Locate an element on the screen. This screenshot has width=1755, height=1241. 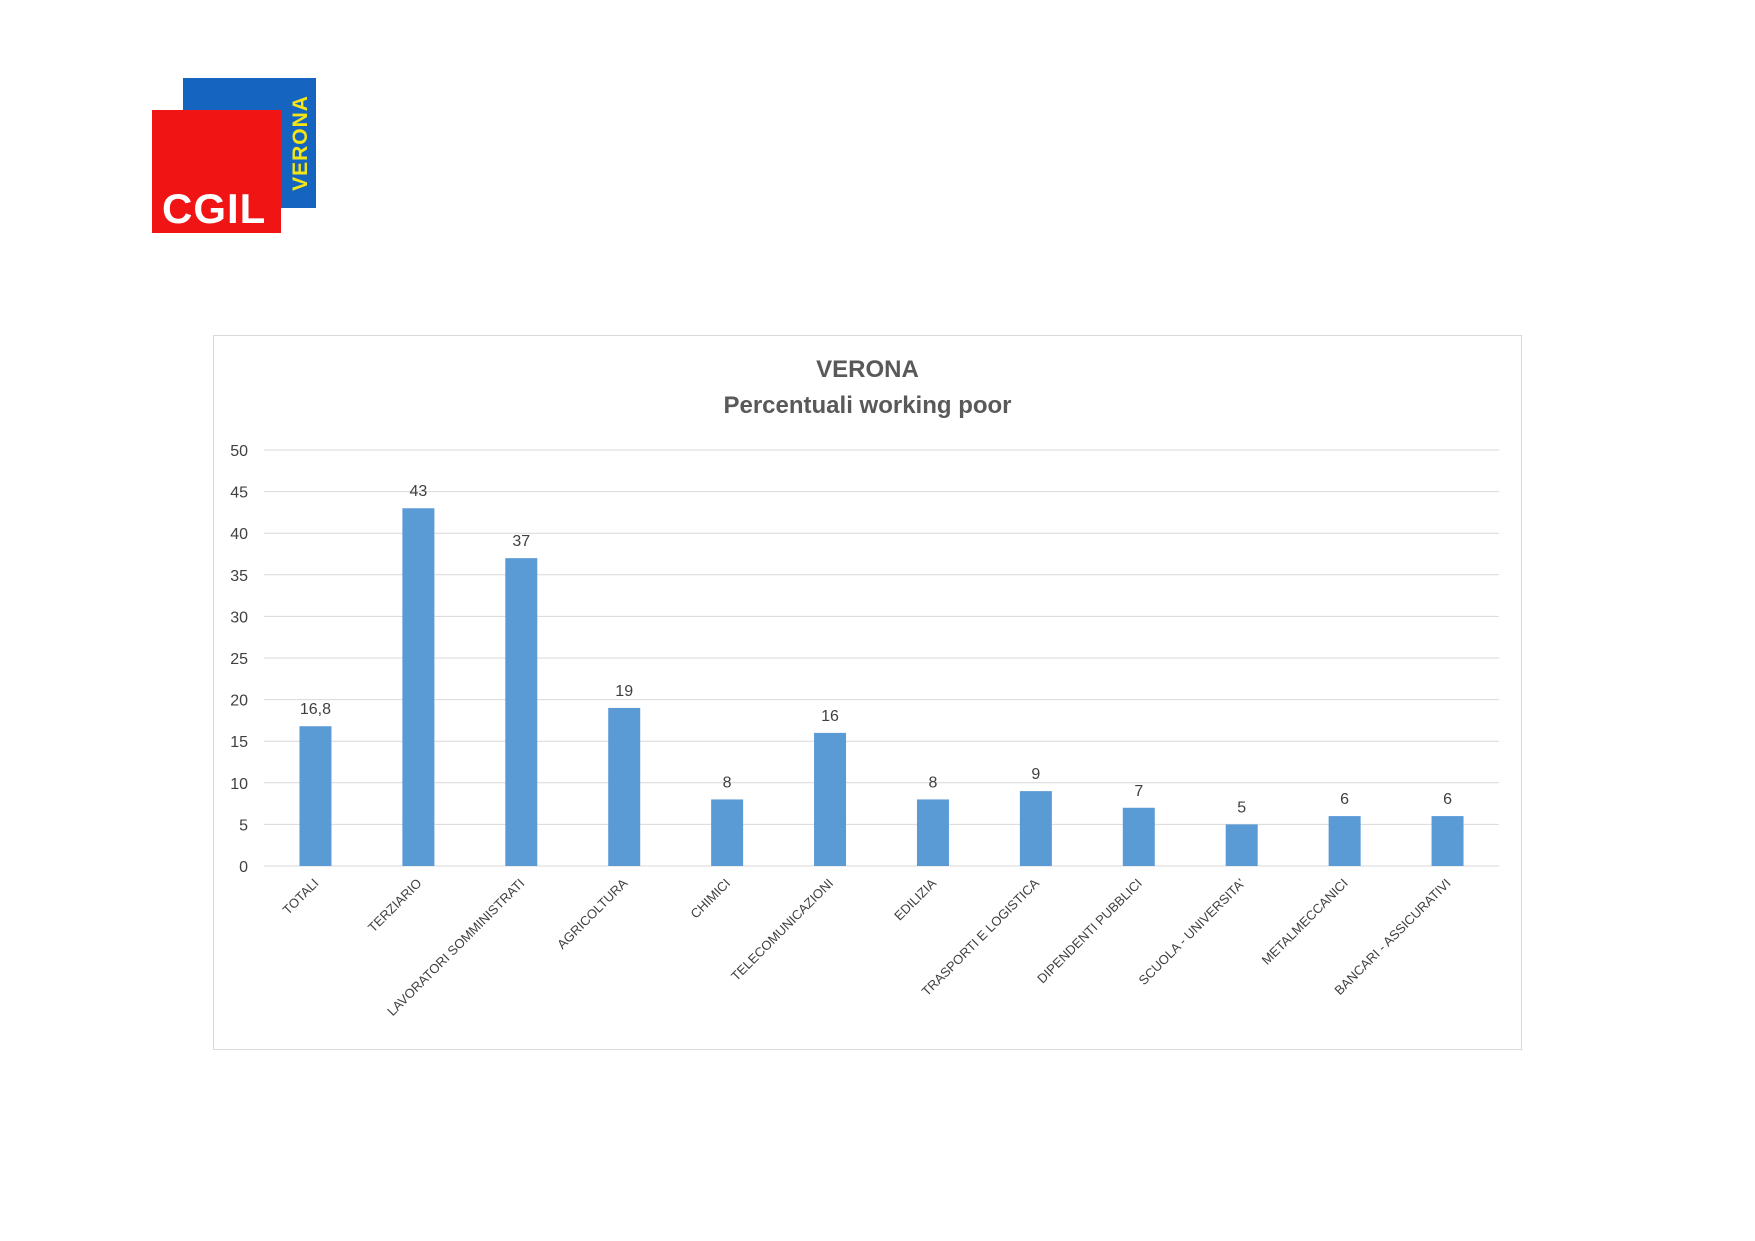
y-tick-label: 50 is located at coordinates (239, 451).